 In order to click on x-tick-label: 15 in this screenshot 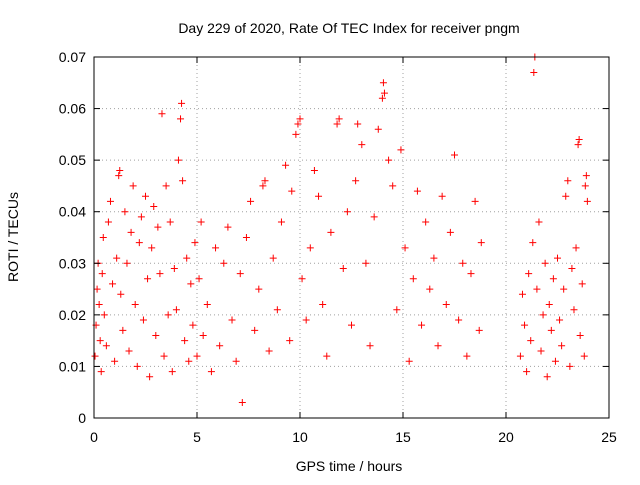, I will do `click(403, 437)`.